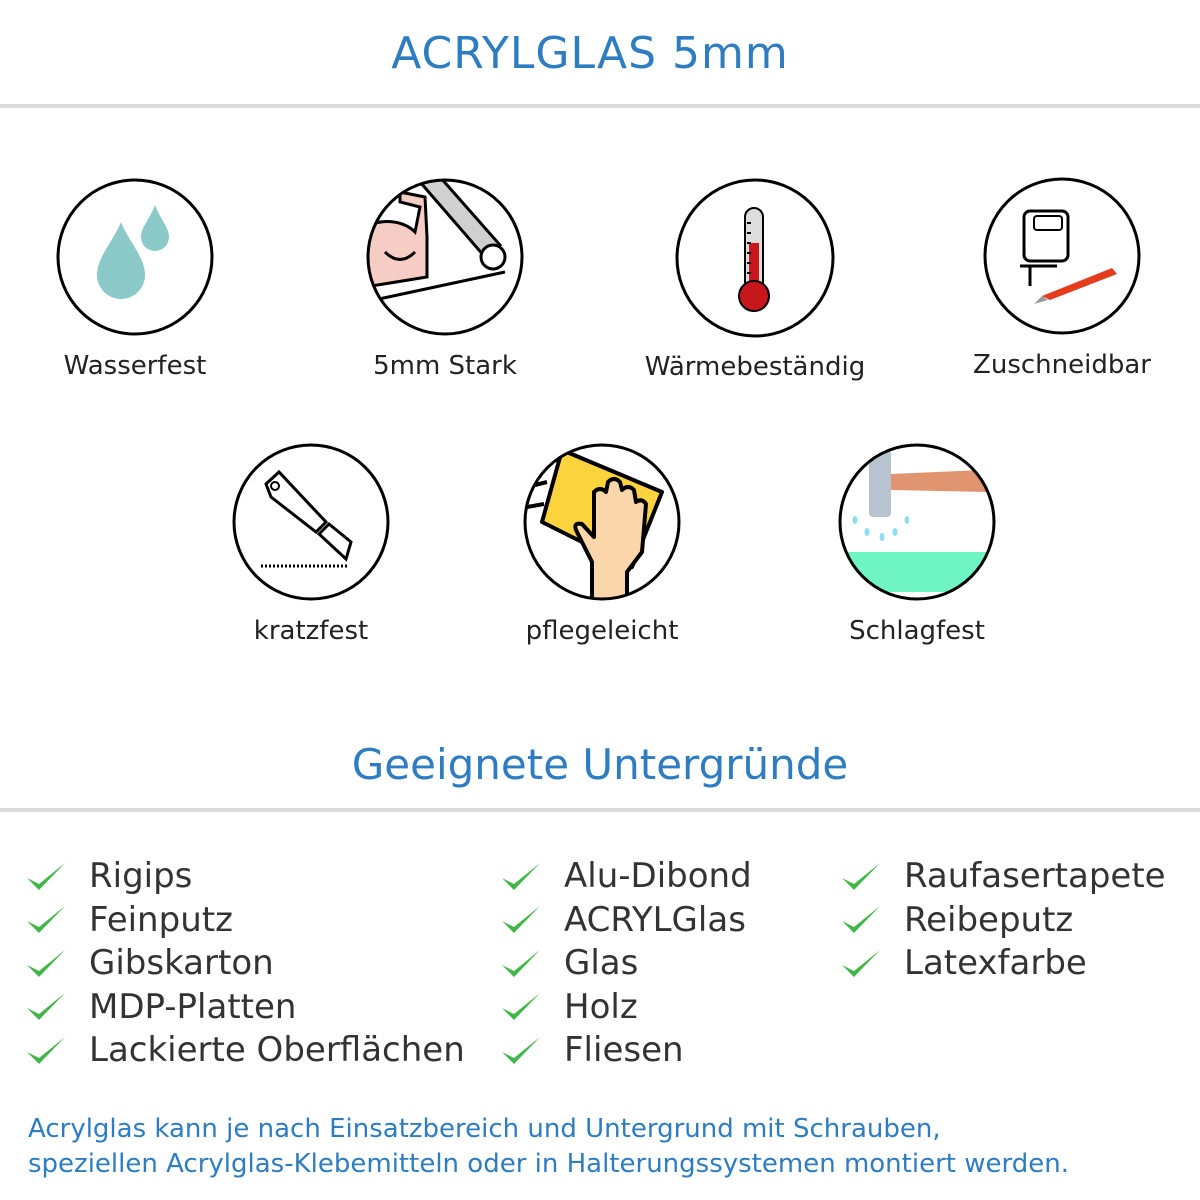 This screenshot has height=1200, width=1200. I want to click on list-item: Fliesen, so click(626, 1051).